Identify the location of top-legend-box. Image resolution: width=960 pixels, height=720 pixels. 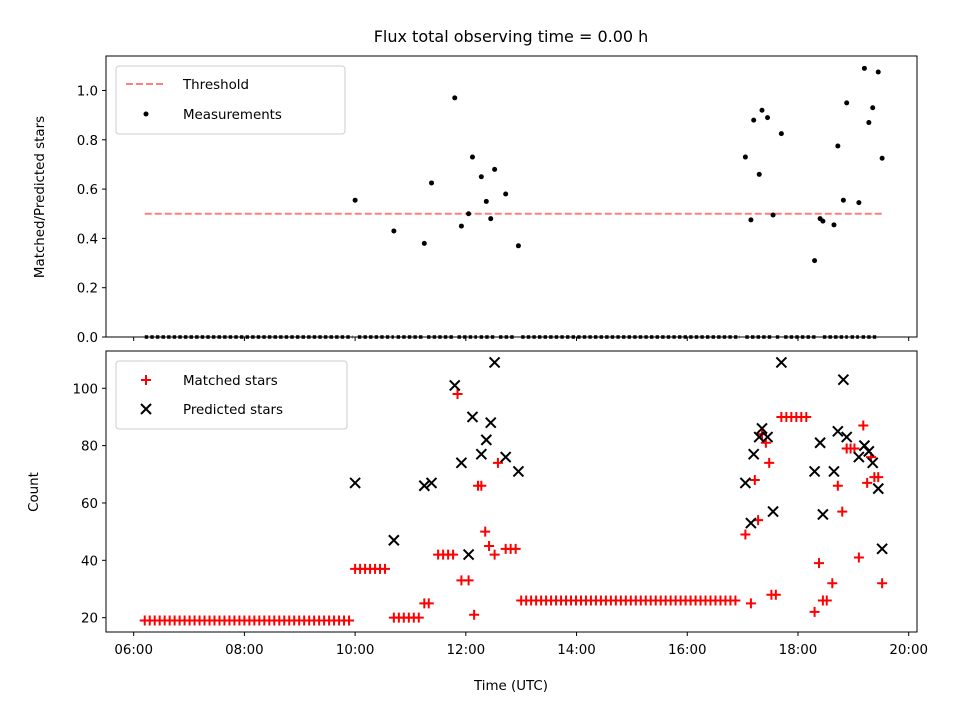
(230, 100).